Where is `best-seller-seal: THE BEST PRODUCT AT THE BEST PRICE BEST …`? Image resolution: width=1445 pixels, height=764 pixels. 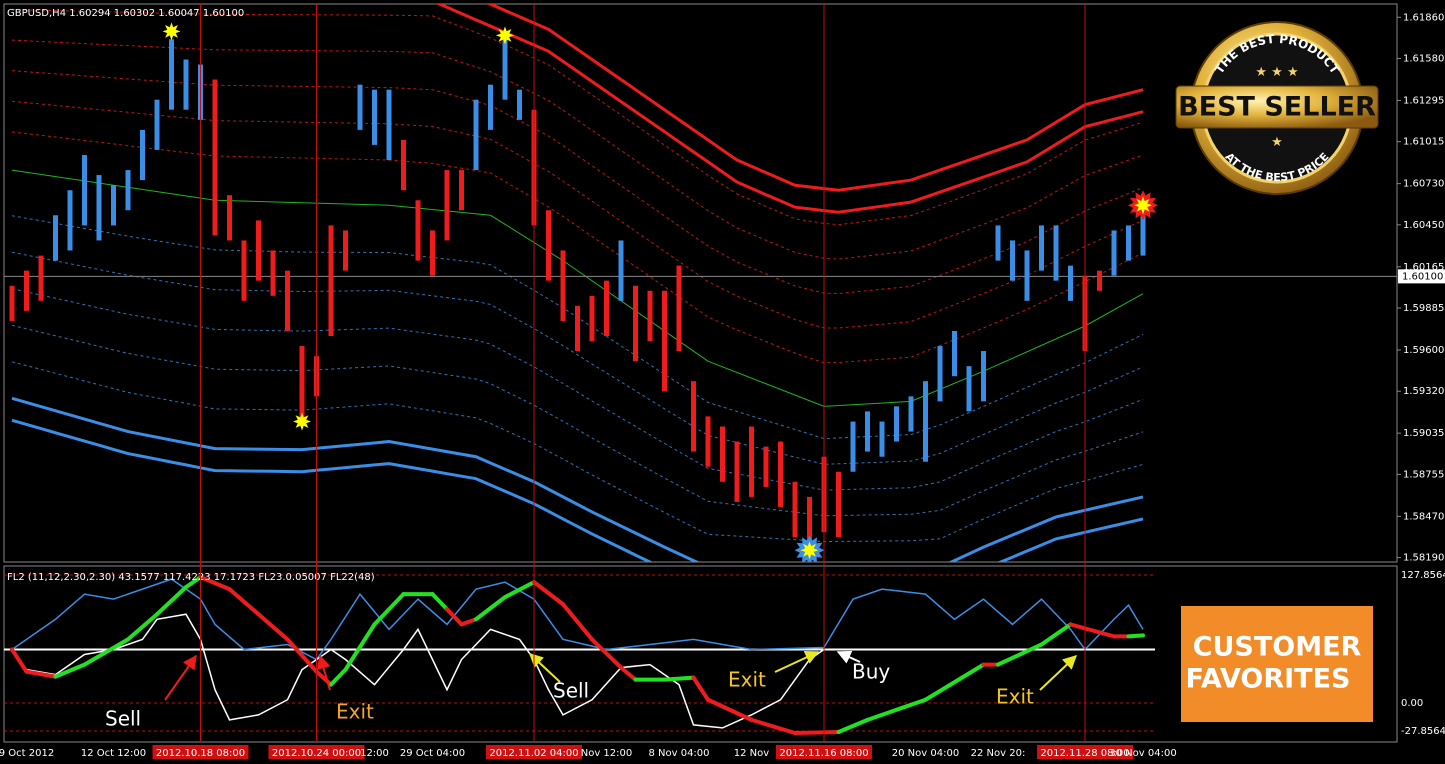
best-seller-seal: THE BEST PRODUCT AT THE BEST PRICE BEST … is located at coordinates (1277, 108).